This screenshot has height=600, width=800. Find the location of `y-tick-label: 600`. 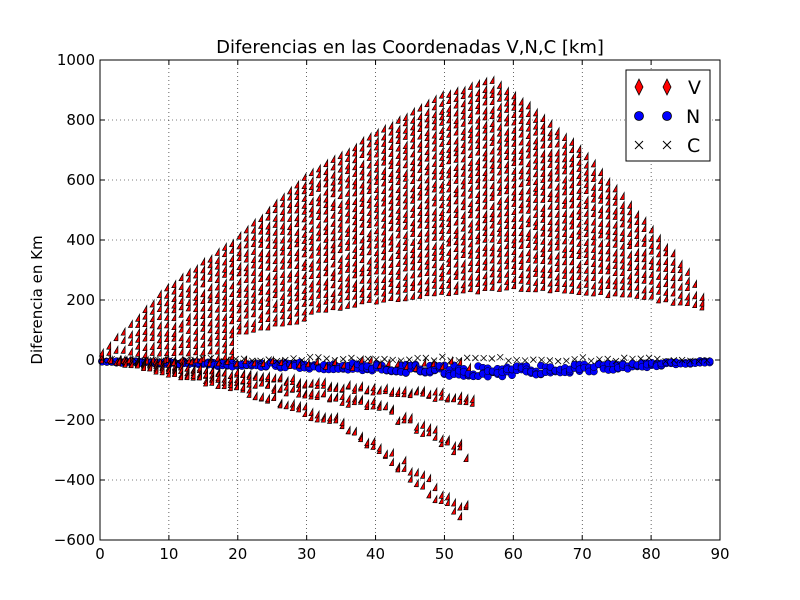

y-tick-label: 600 is located at coordinates (80, 180).